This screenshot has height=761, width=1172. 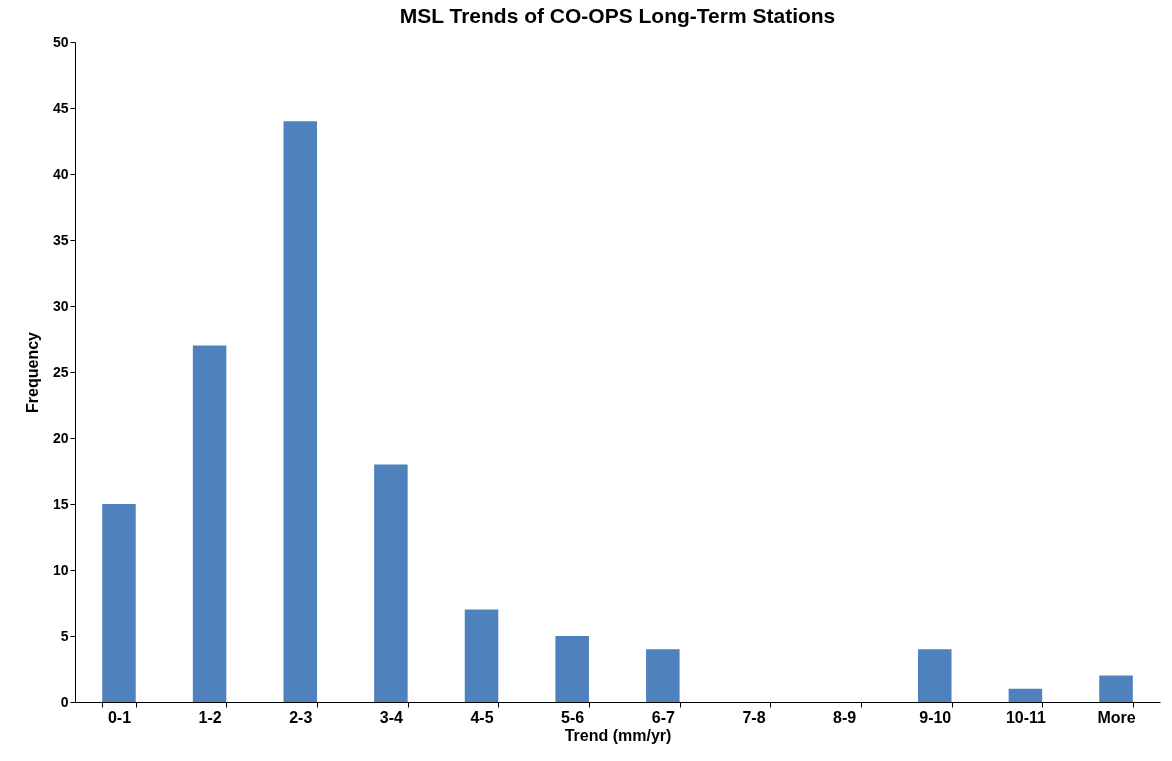 I want to click on x-tick-label: 9-10, so click(x=935, y=717).